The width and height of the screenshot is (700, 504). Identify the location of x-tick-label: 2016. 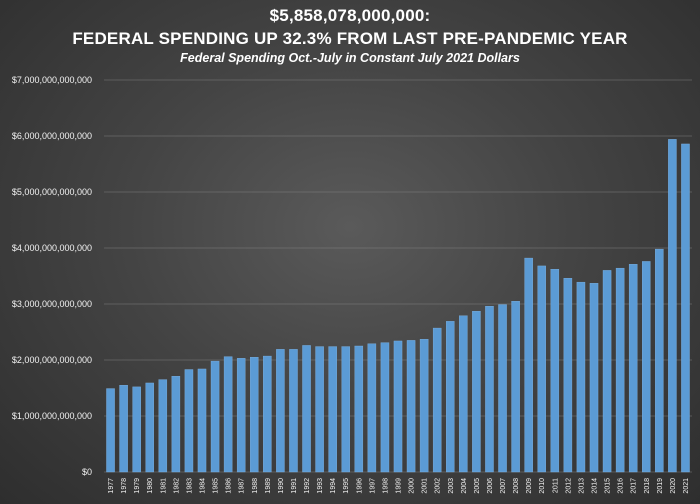
(621, 486).